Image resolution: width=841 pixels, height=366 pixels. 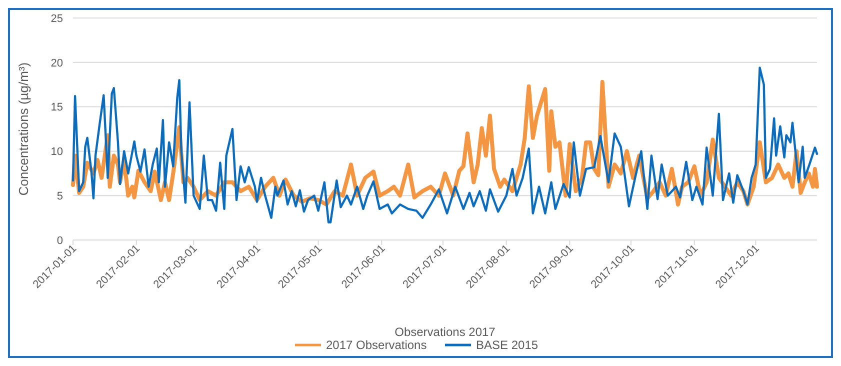 What do you see at coordinates (56, 108) in the screenshot?
I see `y-tick-label: 15` at bounding box center [56, 108].